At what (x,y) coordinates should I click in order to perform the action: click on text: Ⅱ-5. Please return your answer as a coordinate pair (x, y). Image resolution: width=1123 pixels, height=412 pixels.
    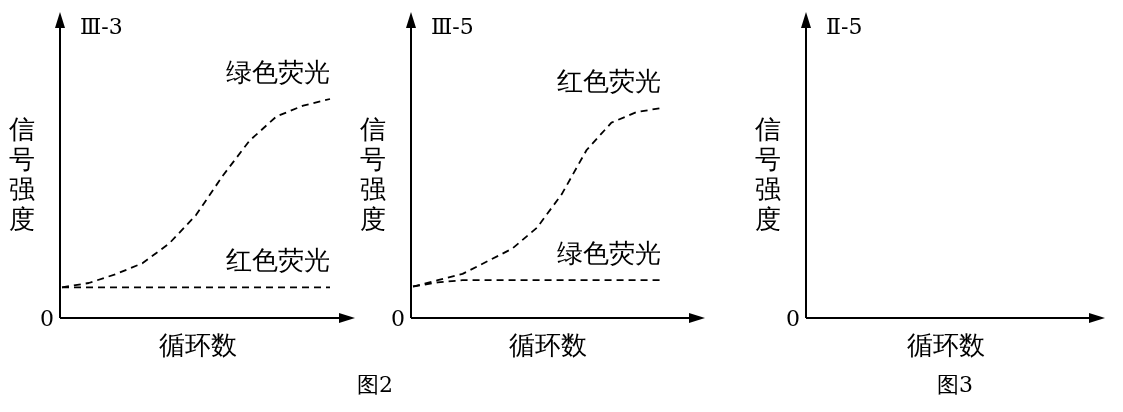
    Looking at the image, I should click on (844, 26).